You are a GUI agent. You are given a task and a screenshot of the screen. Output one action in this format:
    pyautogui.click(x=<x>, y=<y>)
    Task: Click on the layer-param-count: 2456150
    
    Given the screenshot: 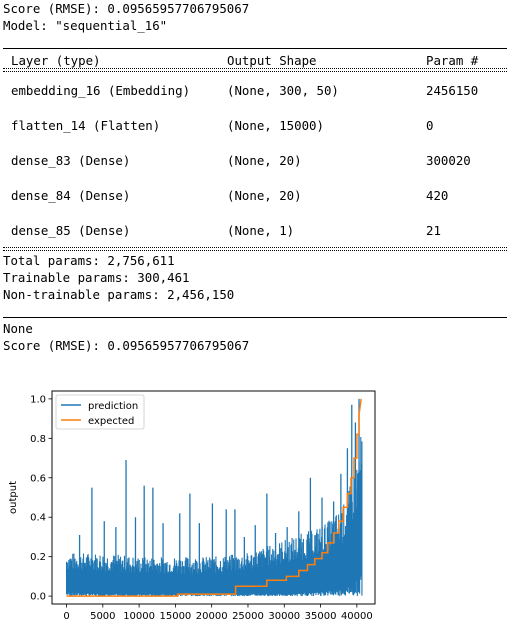 What is the action you would take?
    pyautogui.click(x=452, y=90)
    